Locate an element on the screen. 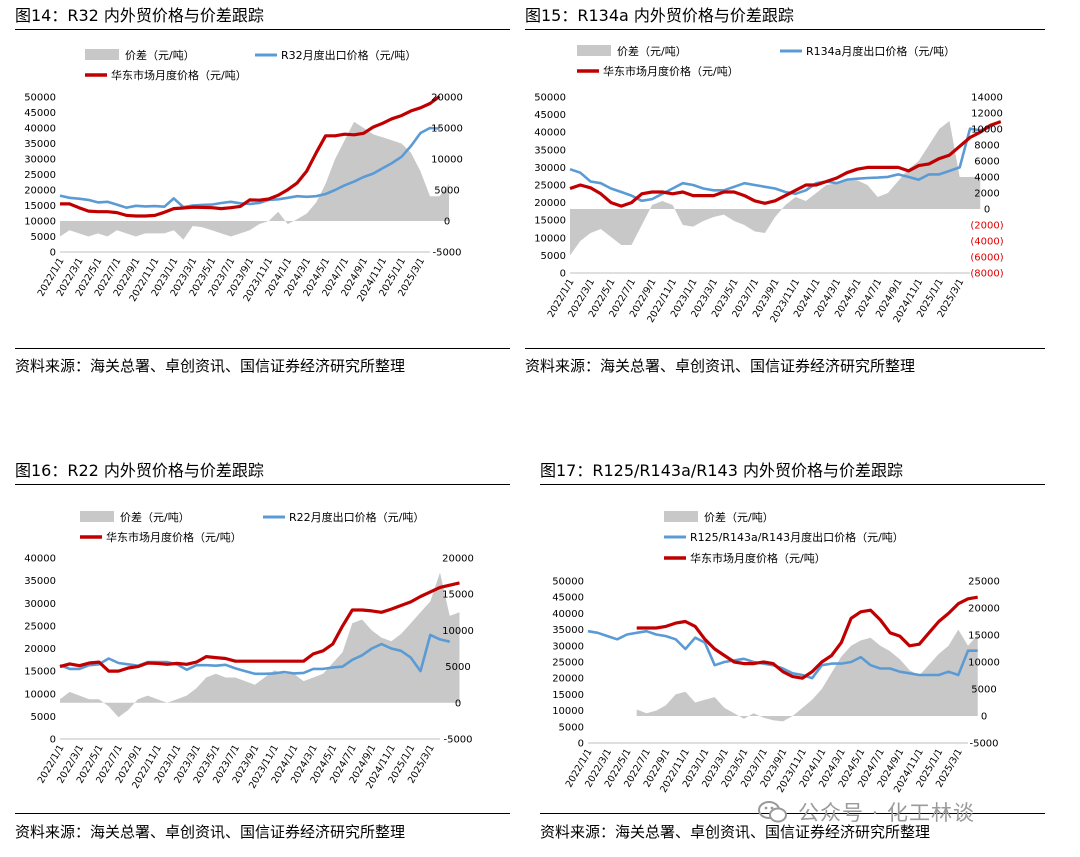 The height and width of the screenshot is (857, 1080). y-right-tick-label: (4000) is located at coordinates (986, 242).